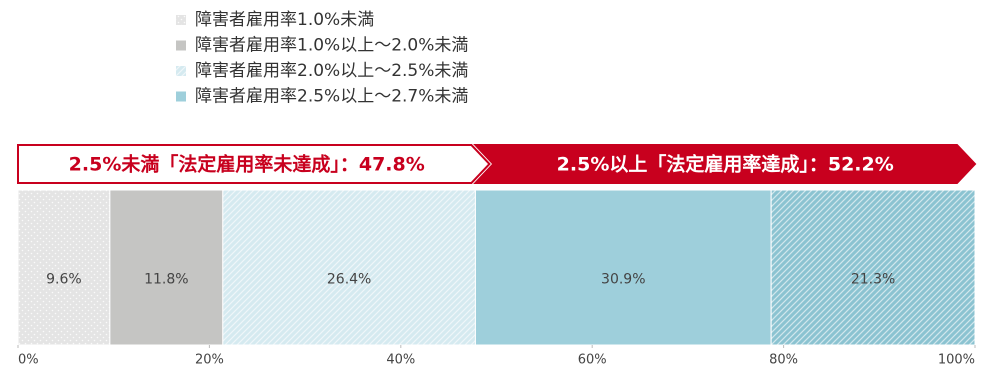 This screenshot has width=1000, height=380. I want to click on legend-label: 障害者雇用率2.5%以上～2.7%未満, so click(331, 97).